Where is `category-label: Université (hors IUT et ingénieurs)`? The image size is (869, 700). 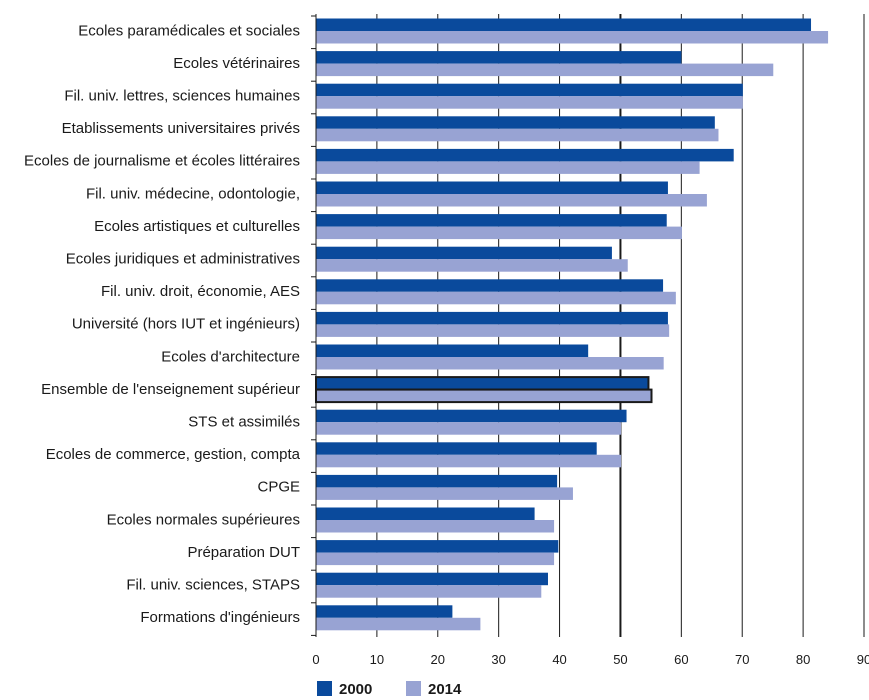 category-label: Université (hors IUT et ingénieurs) is located at coordinates (186, 324).